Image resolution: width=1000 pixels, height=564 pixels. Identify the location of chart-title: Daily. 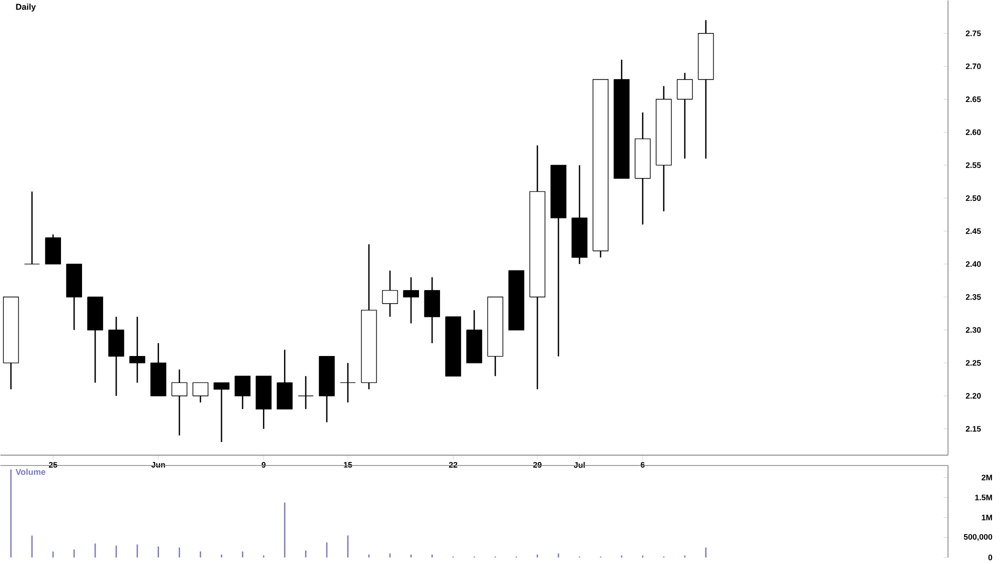
(26, 8).